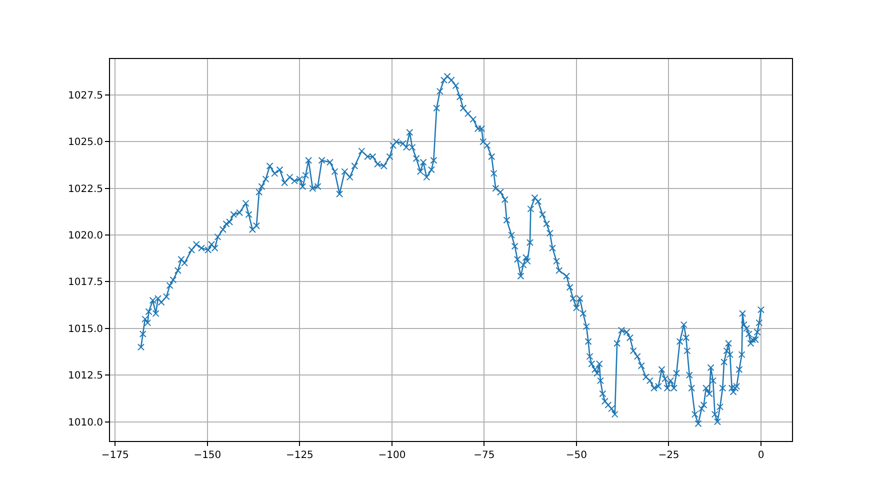 Image resolution: width=880 pixels, height=495 pixels. Describe the element at coordinates (85, 96) in the screenshot. I see `y-tick-label: 1027.5` at that location.